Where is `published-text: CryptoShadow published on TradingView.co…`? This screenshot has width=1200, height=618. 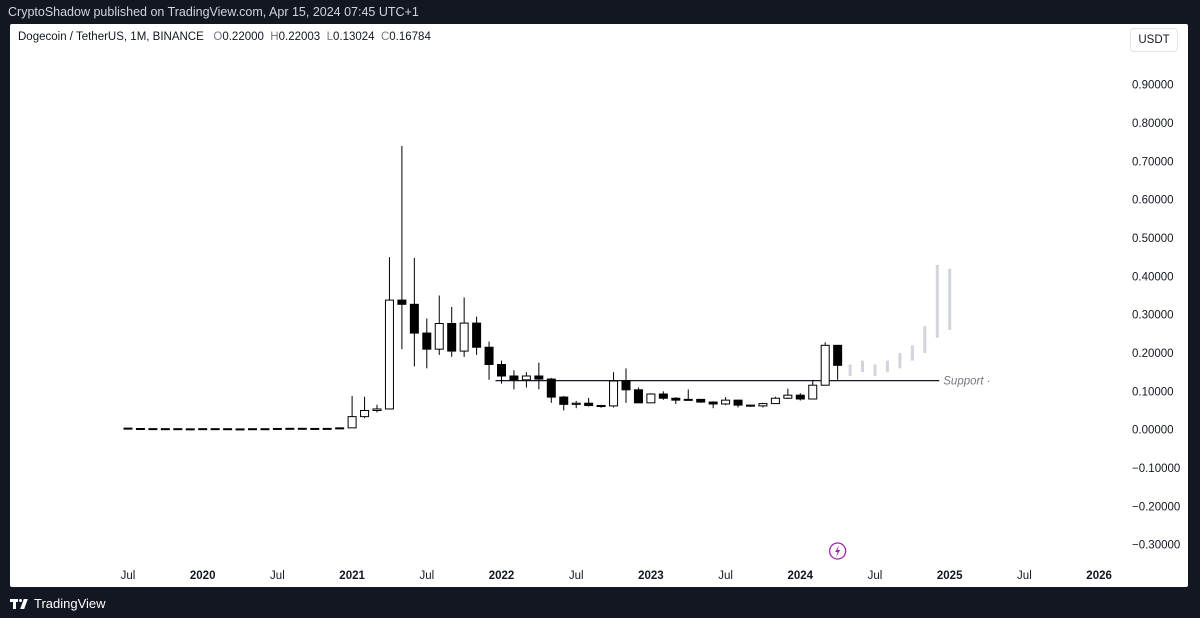 published-text: CryptoShadow published on TradingView.co… is located at coordinates (213, 12).